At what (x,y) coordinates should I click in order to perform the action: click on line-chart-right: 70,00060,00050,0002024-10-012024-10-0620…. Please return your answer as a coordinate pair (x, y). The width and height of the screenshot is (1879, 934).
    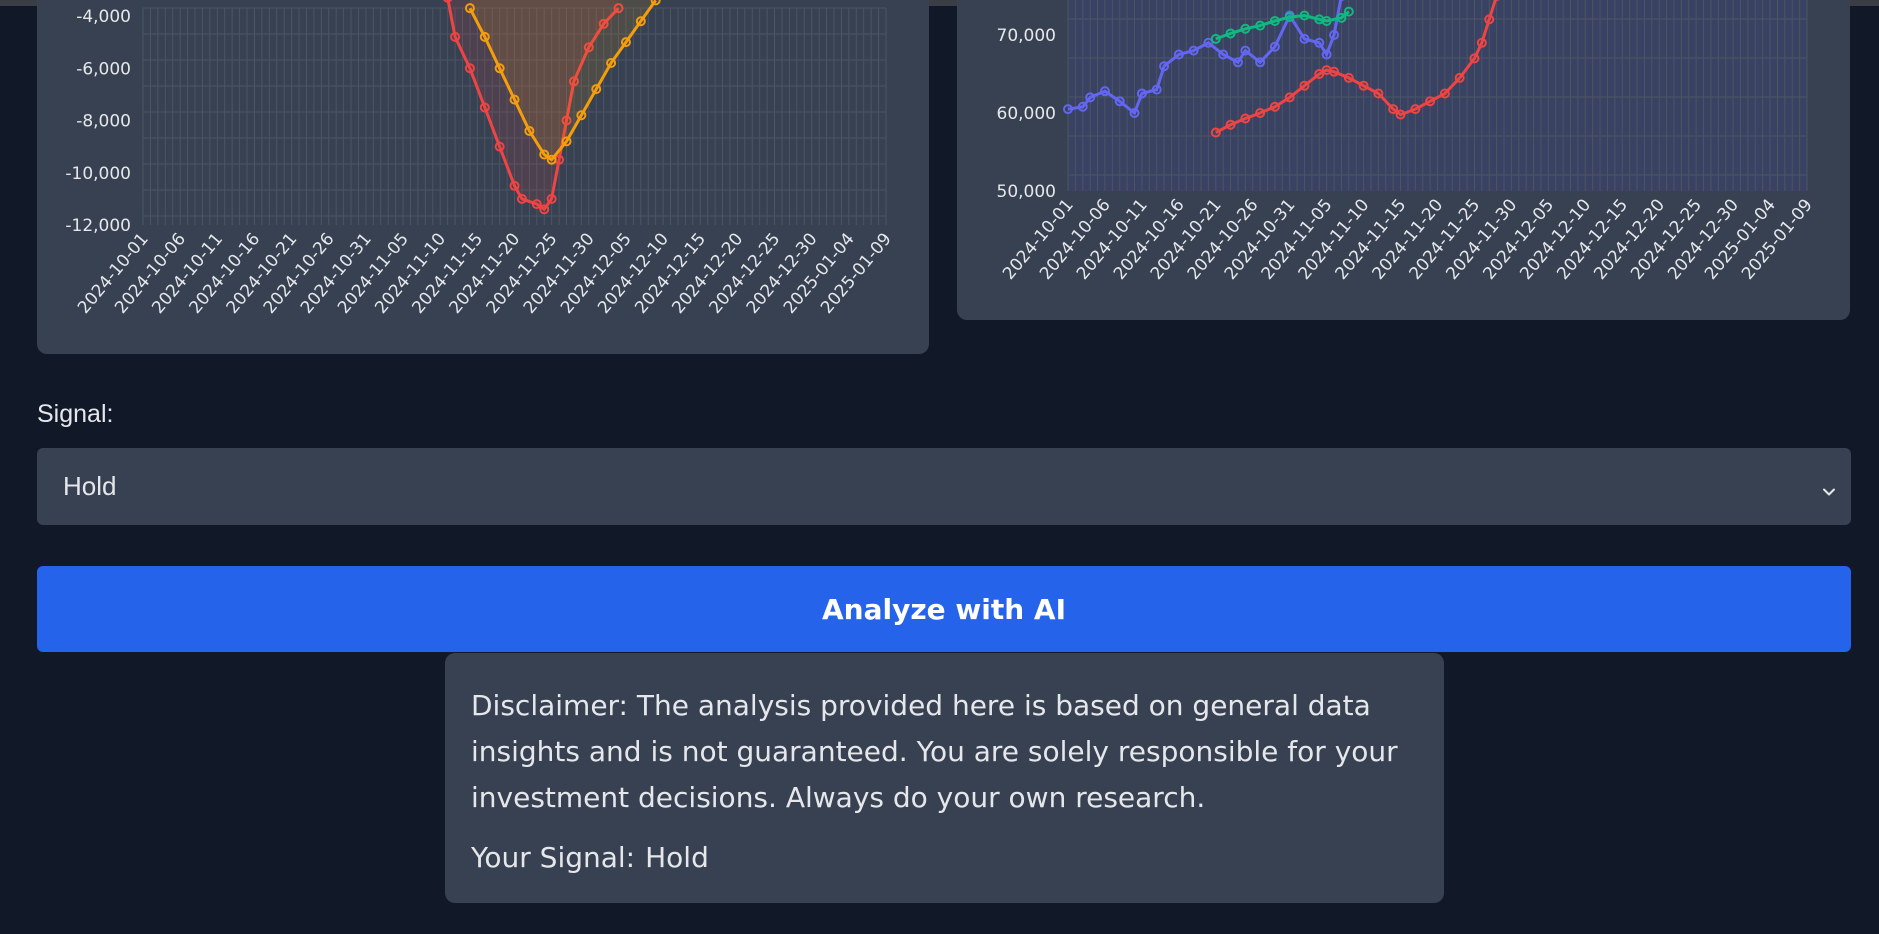
    Looking at the image, I should click on (1407, 142).